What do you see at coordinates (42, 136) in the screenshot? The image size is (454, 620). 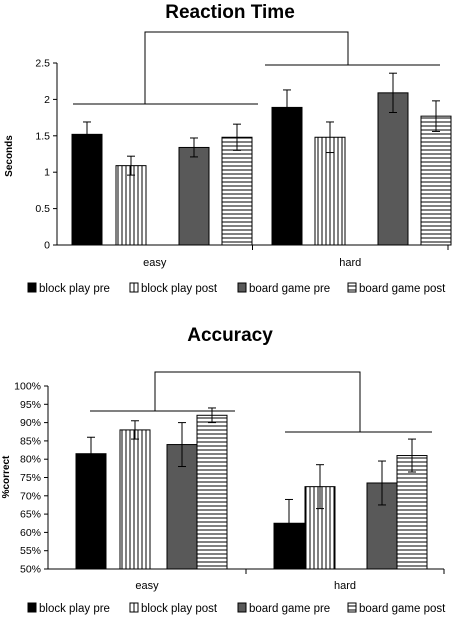 I see `y-tick-label: 1.5` at bounding box center [42, 136].